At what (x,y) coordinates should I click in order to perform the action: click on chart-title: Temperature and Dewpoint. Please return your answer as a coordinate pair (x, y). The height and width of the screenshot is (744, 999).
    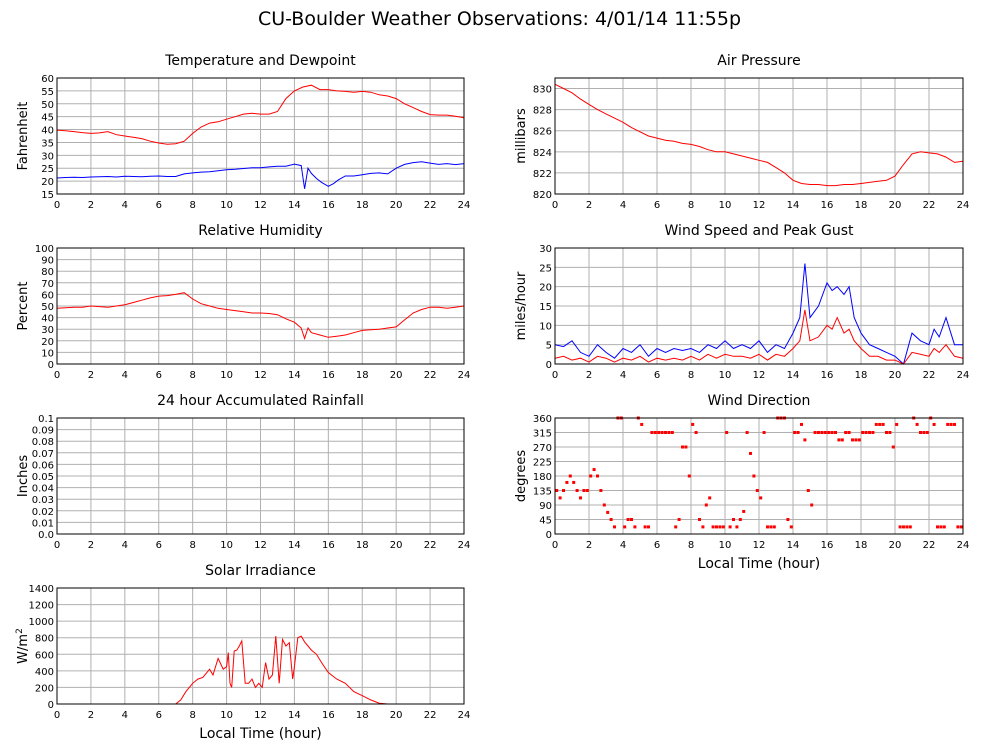
    Looking at the image, I should click on (260, 61).